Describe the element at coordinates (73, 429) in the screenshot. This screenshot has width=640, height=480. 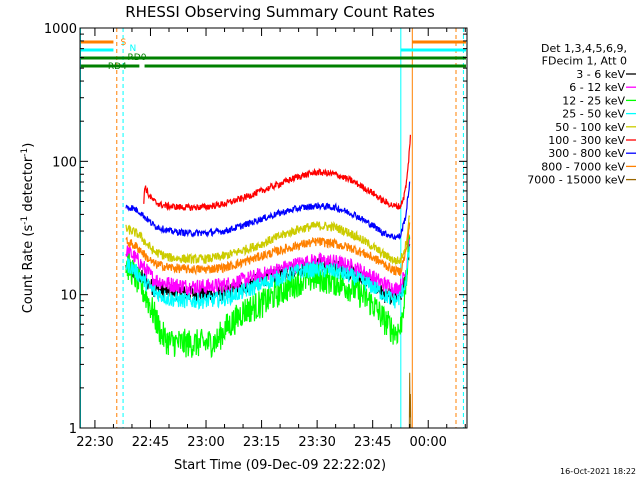
I see `y-tick-label: 1` at that location.